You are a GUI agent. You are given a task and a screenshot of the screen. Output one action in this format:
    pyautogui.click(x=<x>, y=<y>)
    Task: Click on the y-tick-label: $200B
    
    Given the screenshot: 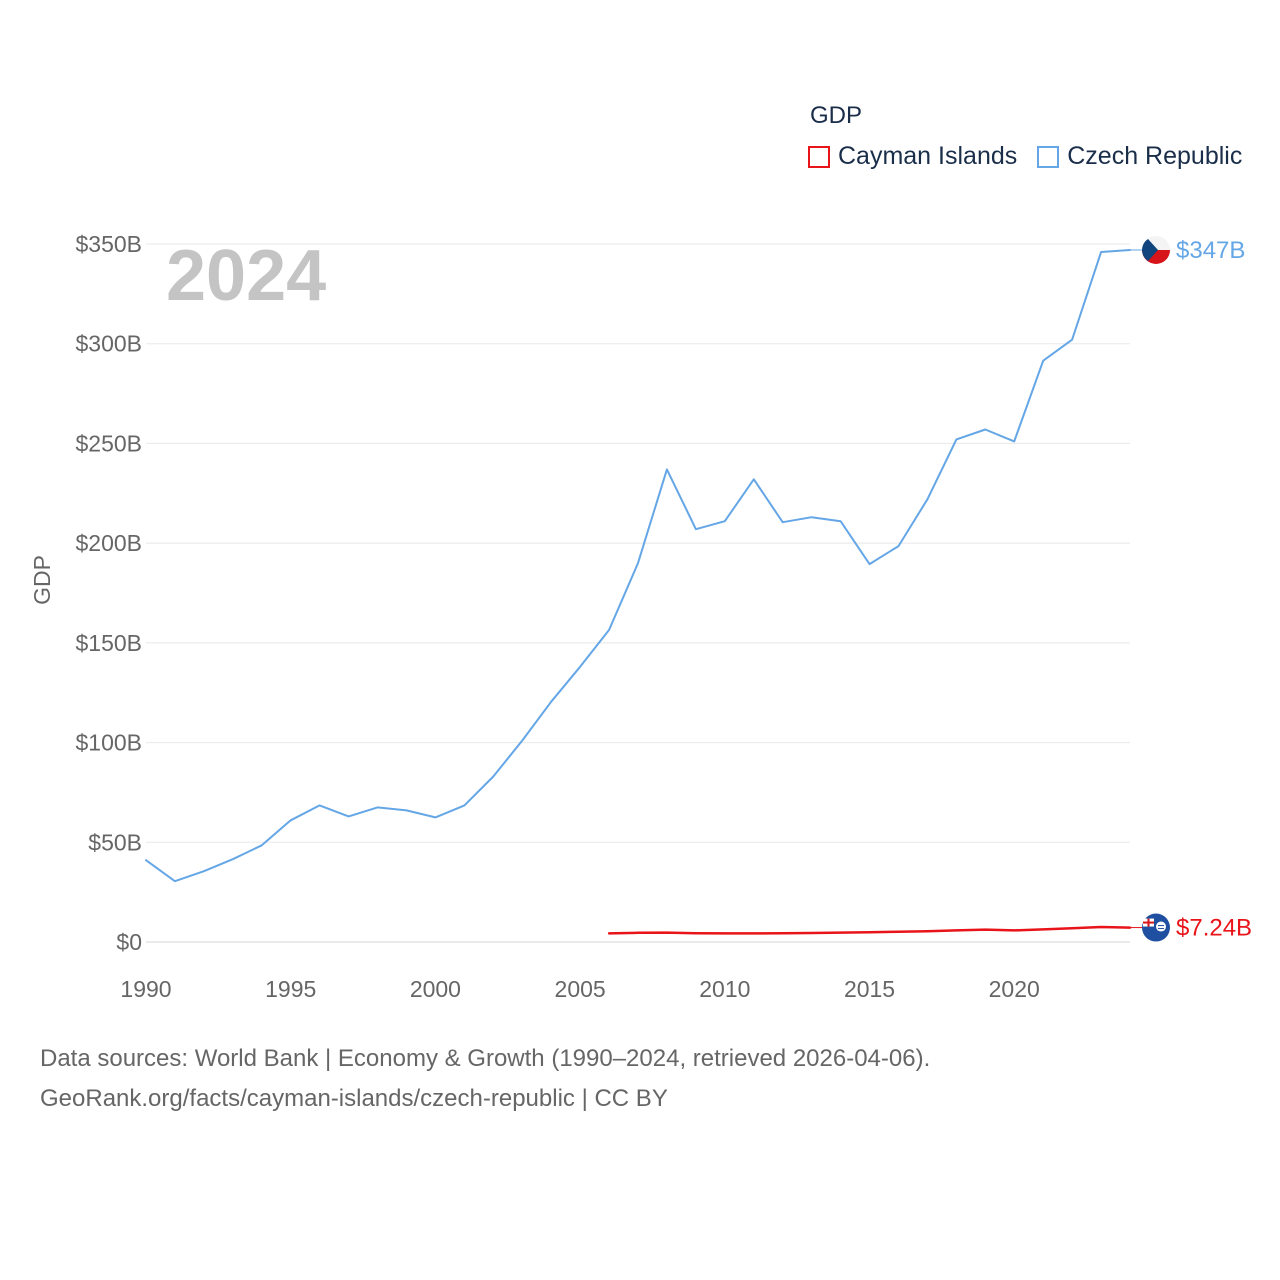 What is the action you would take?
    pyautogui.click(x=108, y=543)
    